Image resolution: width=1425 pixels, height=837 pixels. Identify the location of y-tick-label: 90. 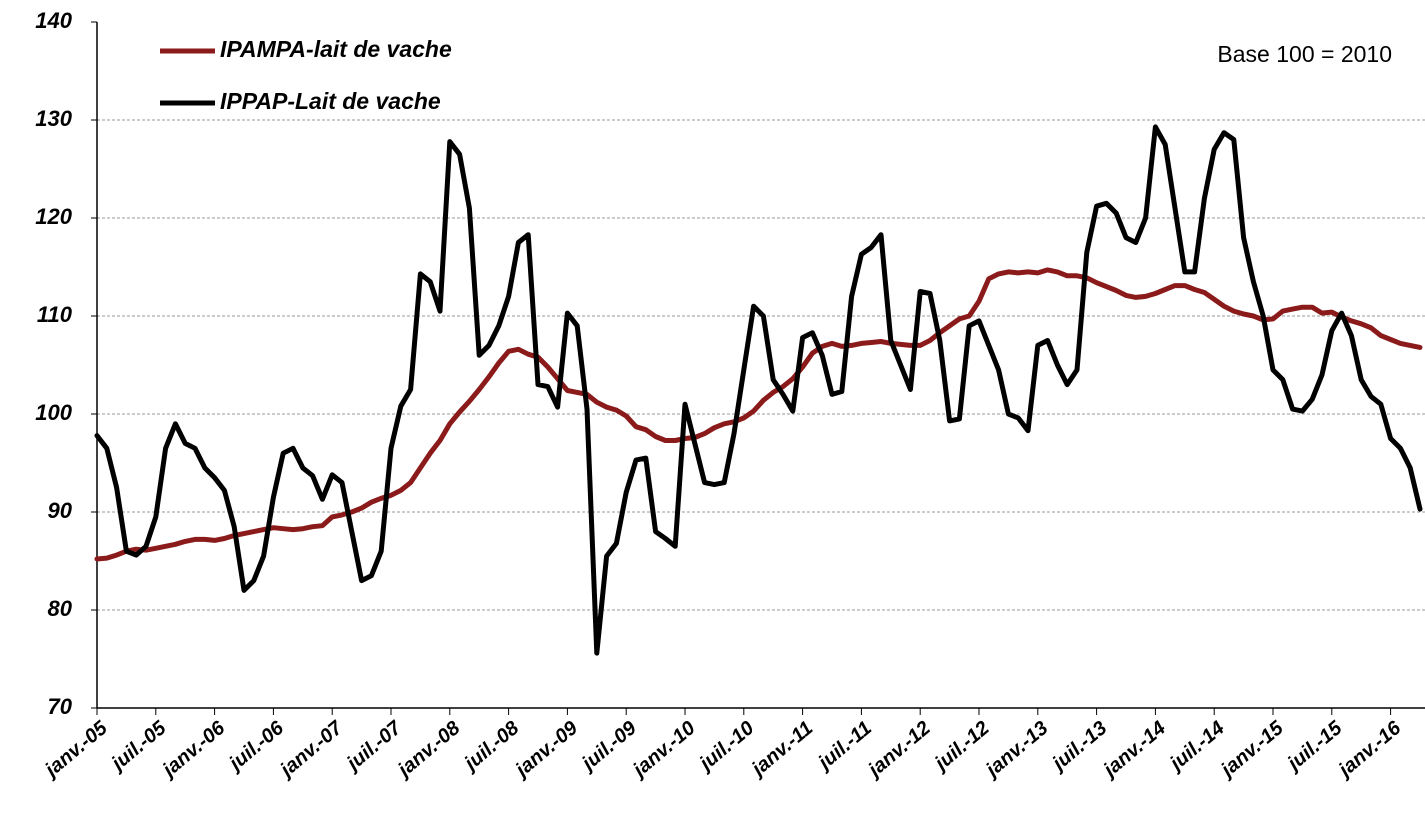
(60, 510).